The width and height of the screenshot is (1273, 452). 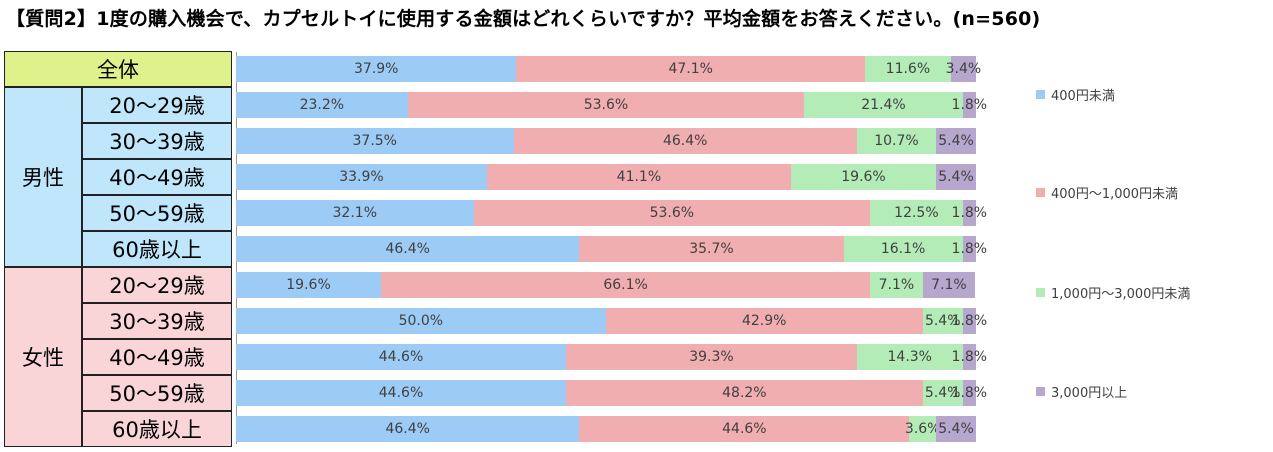 I want to click on bar-row: 37.9% 47.1% 11.6% 3.4%, so click(x=608, y=69).